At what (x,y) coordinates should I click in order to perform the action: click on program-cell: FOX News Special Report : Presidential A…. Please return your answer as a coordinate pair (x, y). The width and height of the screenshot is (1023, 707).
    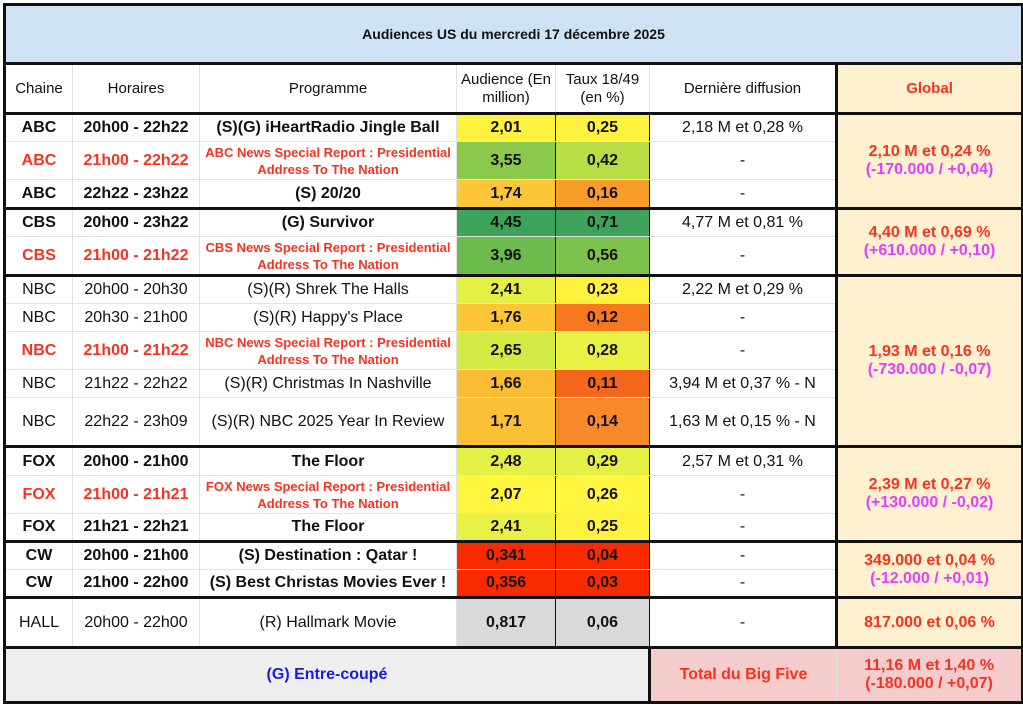
    Looking at the image, I should click on (328, 494).